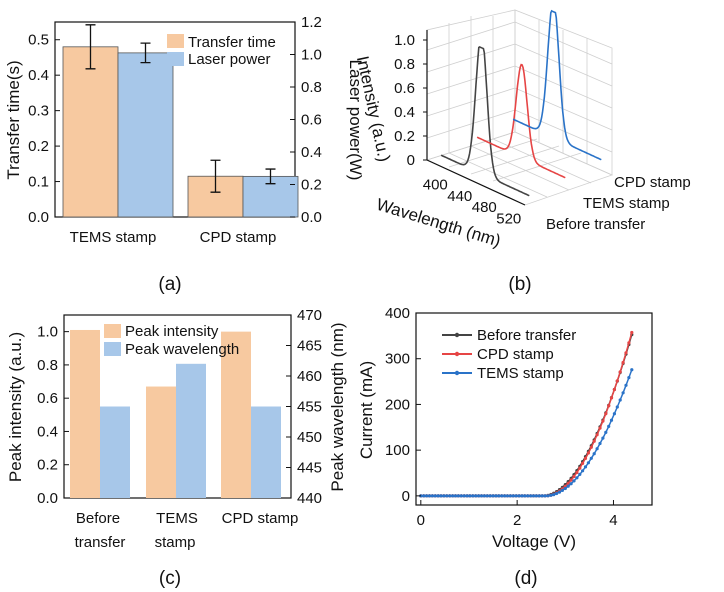  I want to click on panel-c-xtick-1-line-1: stamp, so click(175, 542).